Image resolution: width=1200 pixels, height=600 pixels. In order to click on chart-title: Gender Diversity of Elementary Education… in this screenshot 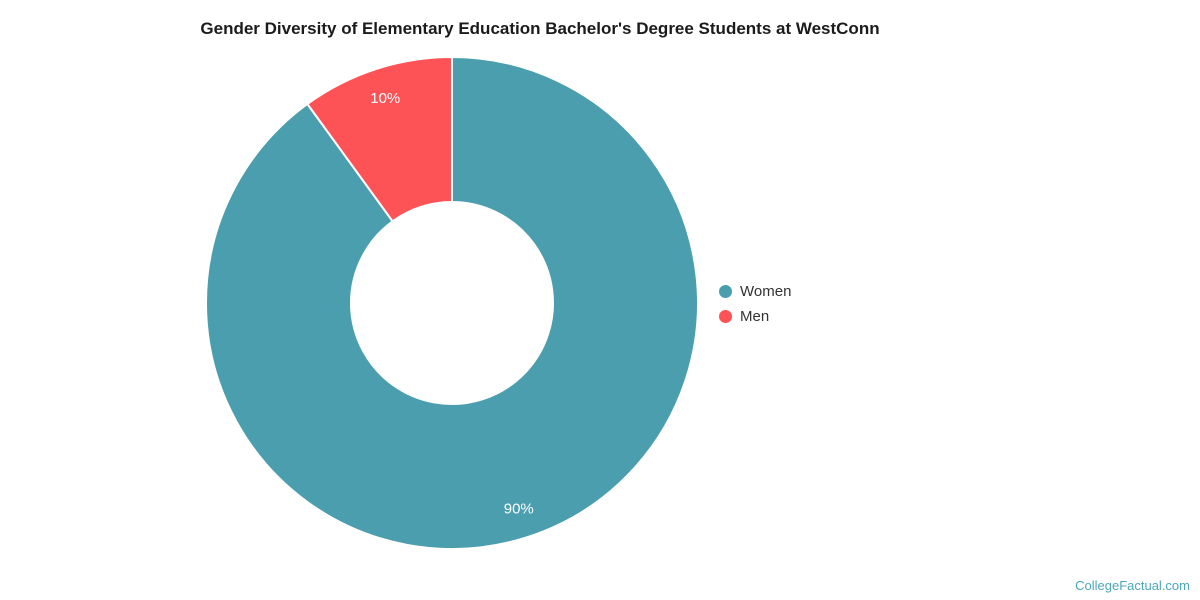, I will do `click(540, 28)`.